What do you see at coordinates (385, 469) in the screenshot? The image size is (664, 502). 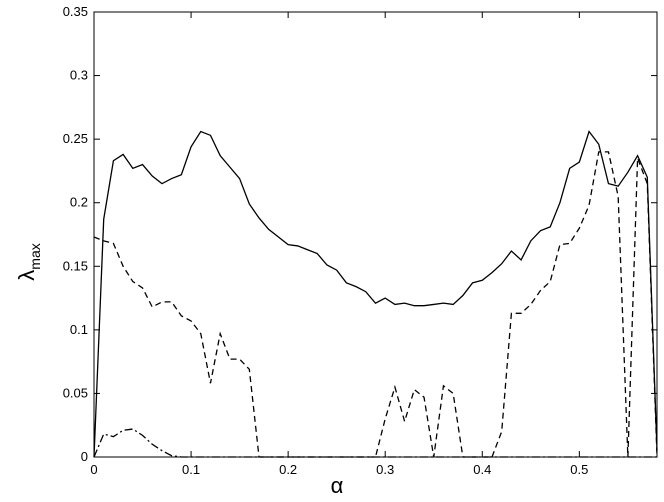 I see `x-tick-label: 0.3` at bounding box center [385, 469].